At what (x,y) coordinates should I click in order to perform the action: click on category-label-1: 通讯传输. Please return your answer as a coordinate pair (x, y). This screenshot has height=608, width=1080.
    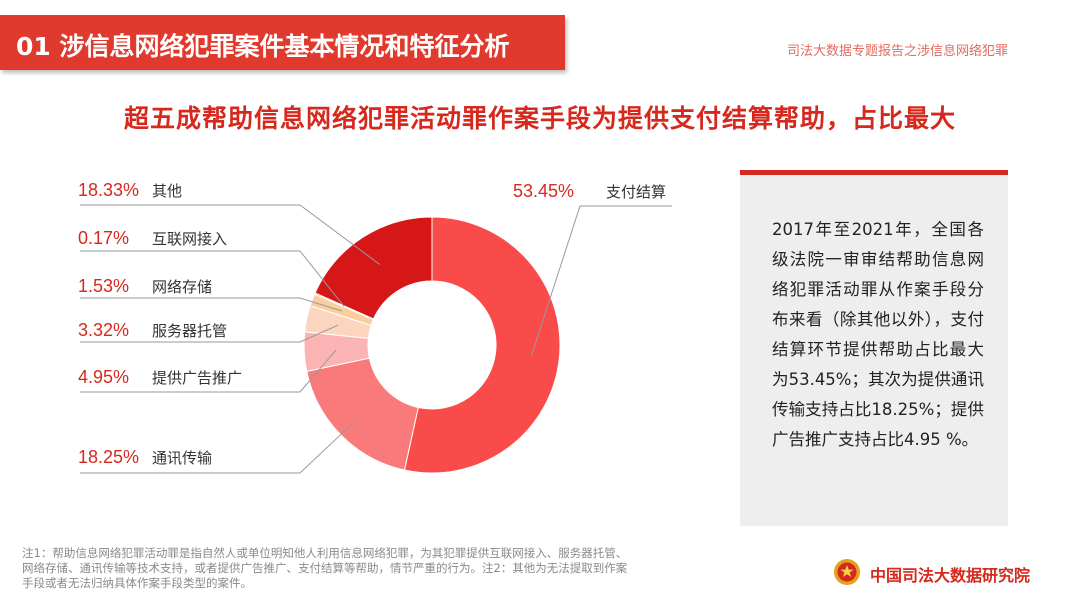
    Looking at the image, I should click on (182, 458).